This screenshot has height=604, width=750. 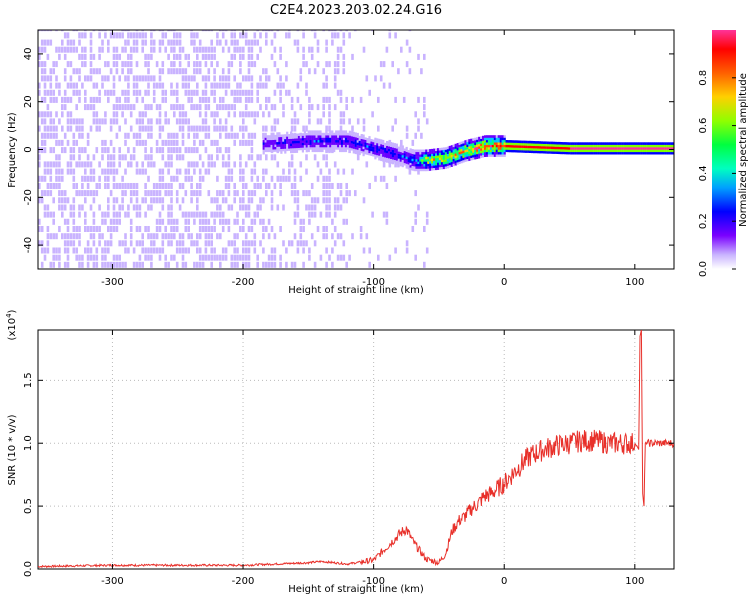 What do you see at coordinates (703, 78) in the screenshot?
I see `colorbar-tick-label: 0.8` at bounding box center [703, 78].